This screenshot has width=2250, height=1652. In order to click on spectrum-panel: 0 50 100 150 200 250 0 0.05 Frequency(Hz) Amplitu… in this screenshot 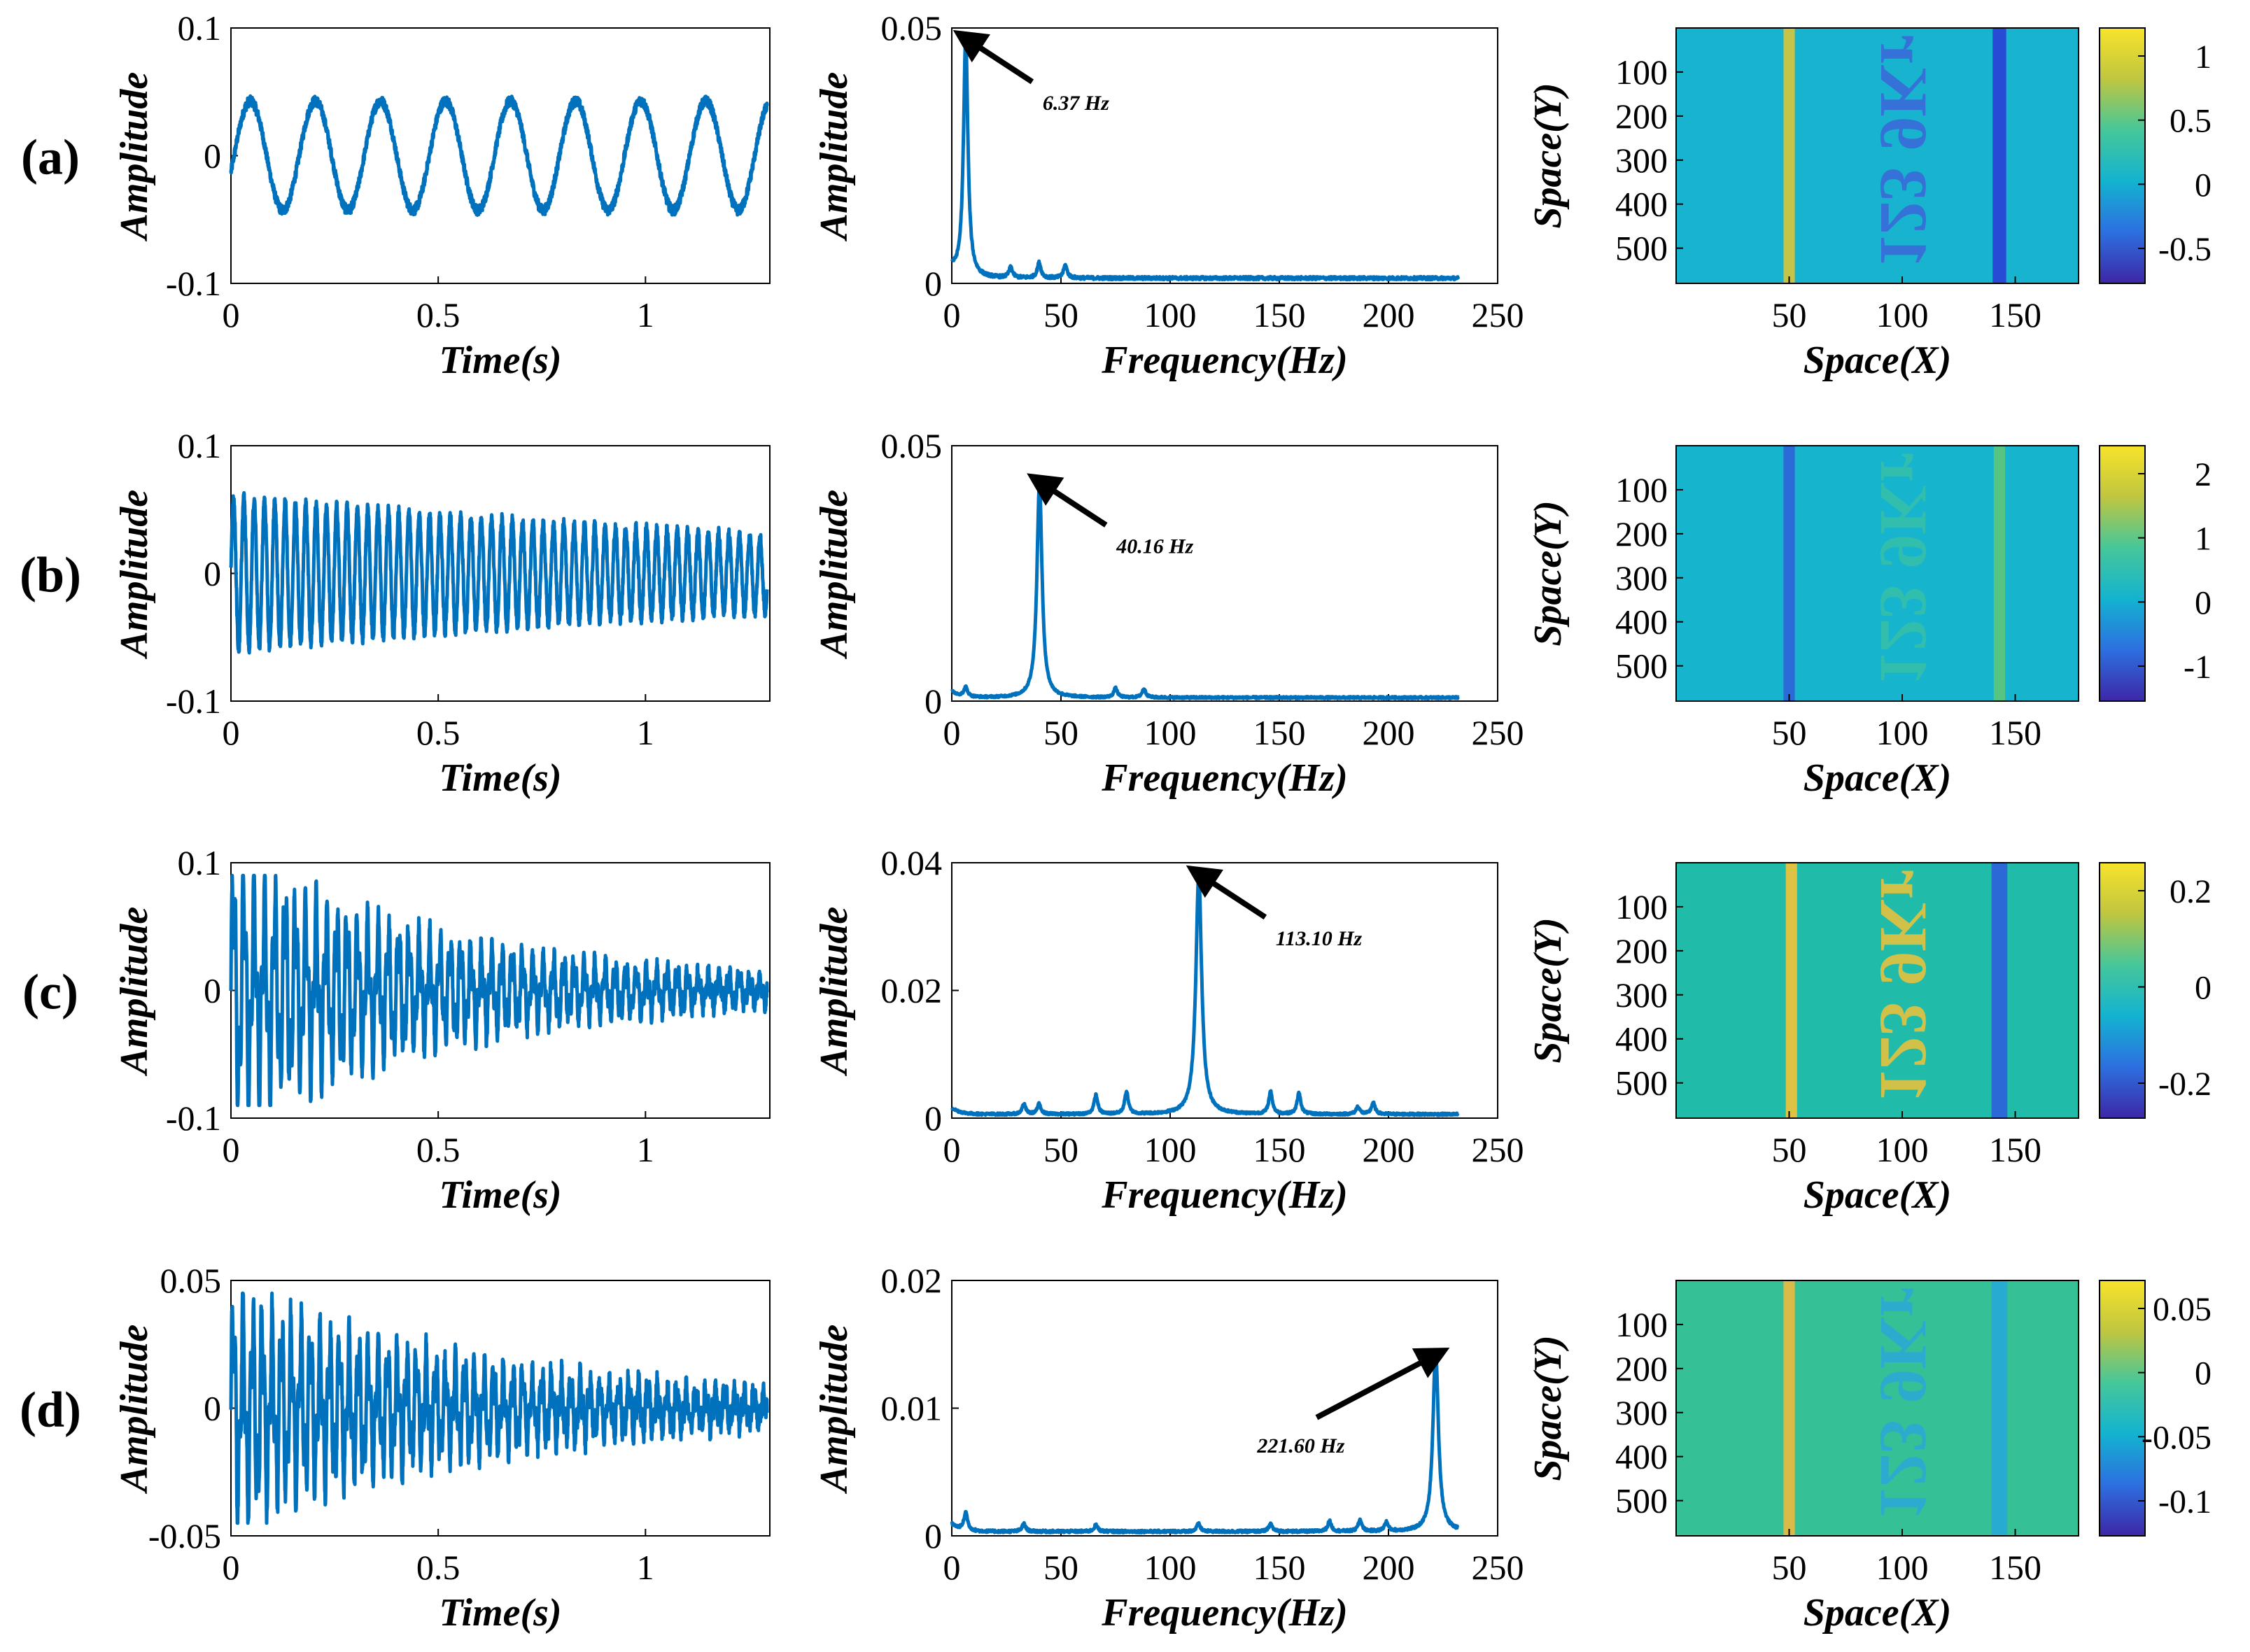, I will do `click(1168, 195)`.